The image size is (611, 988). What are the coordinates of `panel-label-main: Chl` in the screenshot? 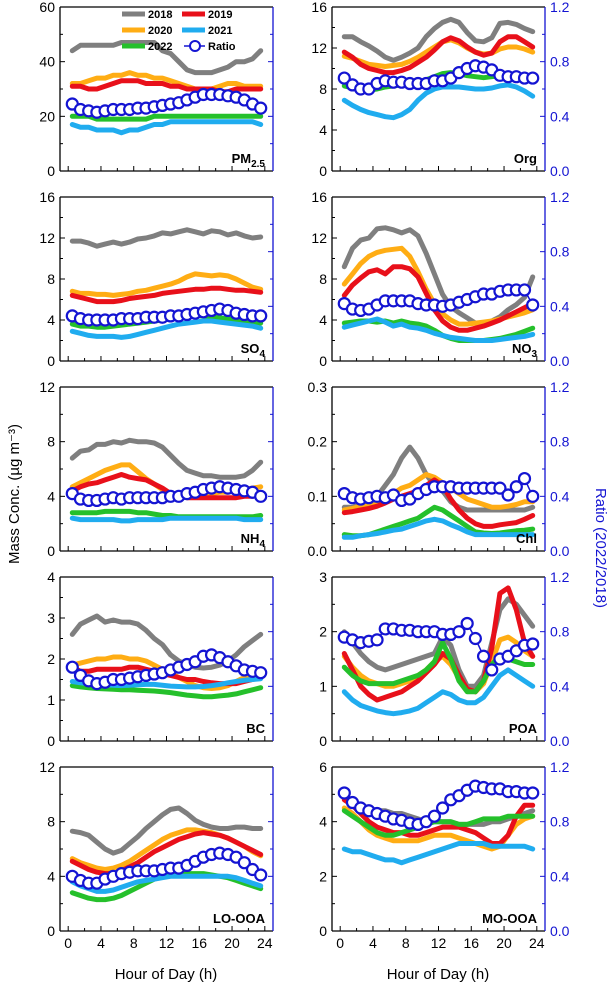 It's located at (526, 538).